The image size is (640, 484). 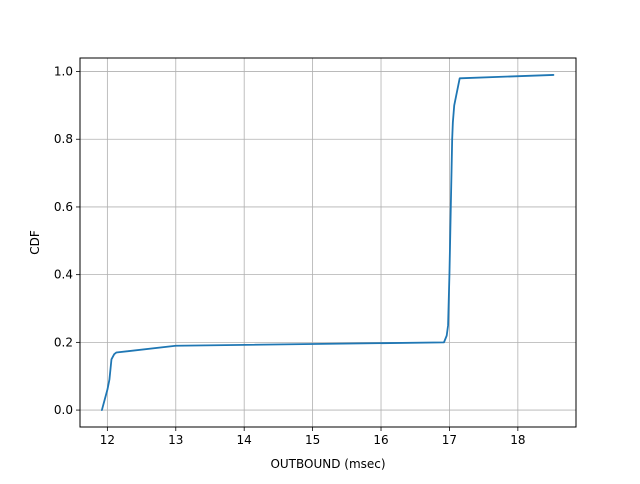 What do you see at coordinates (327, 464) in the screenshot?
I see `x-axis-label: OUTBOUND (msec)` at bounding box center [327, 464].